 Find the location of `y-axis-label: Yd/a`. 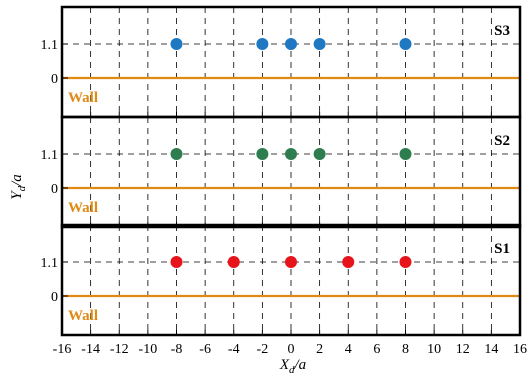

y-axis-label: Yd/a is located at coordinates (18, 187).